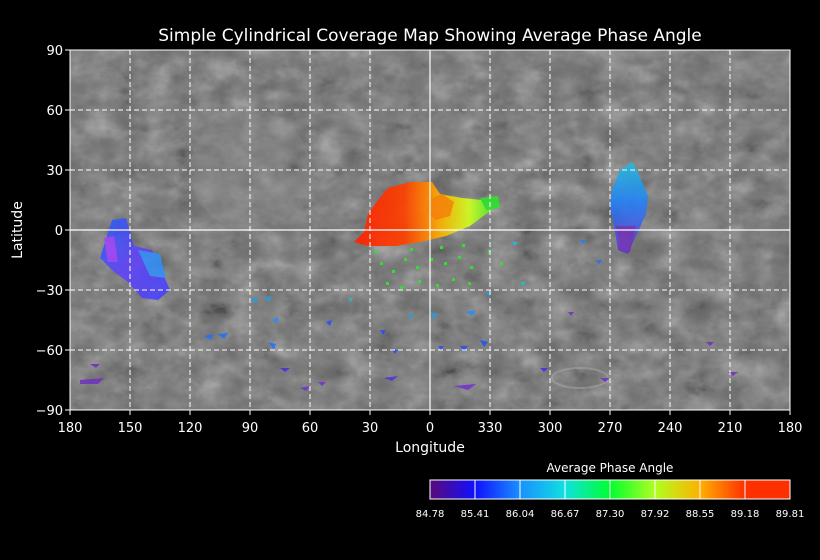 The width and height of the screenshot is (820, 560). Describe the element at coordinates (610, 468) in the screenshot. I see `colorbar-title: Average Phase Angle` at that location.